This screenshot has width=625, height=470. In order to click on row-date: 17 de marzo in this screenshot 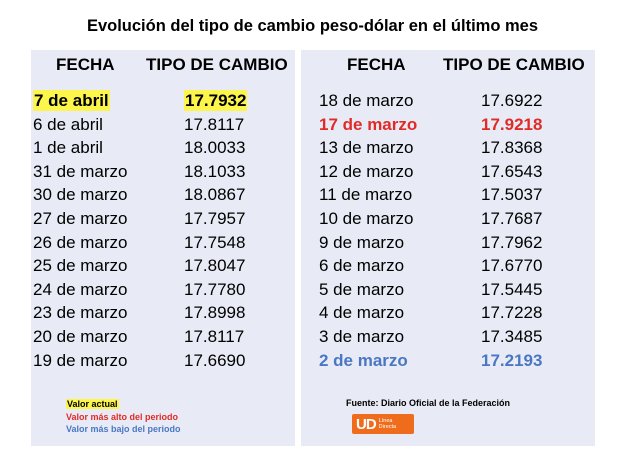, I will do `click(368, 124)`.